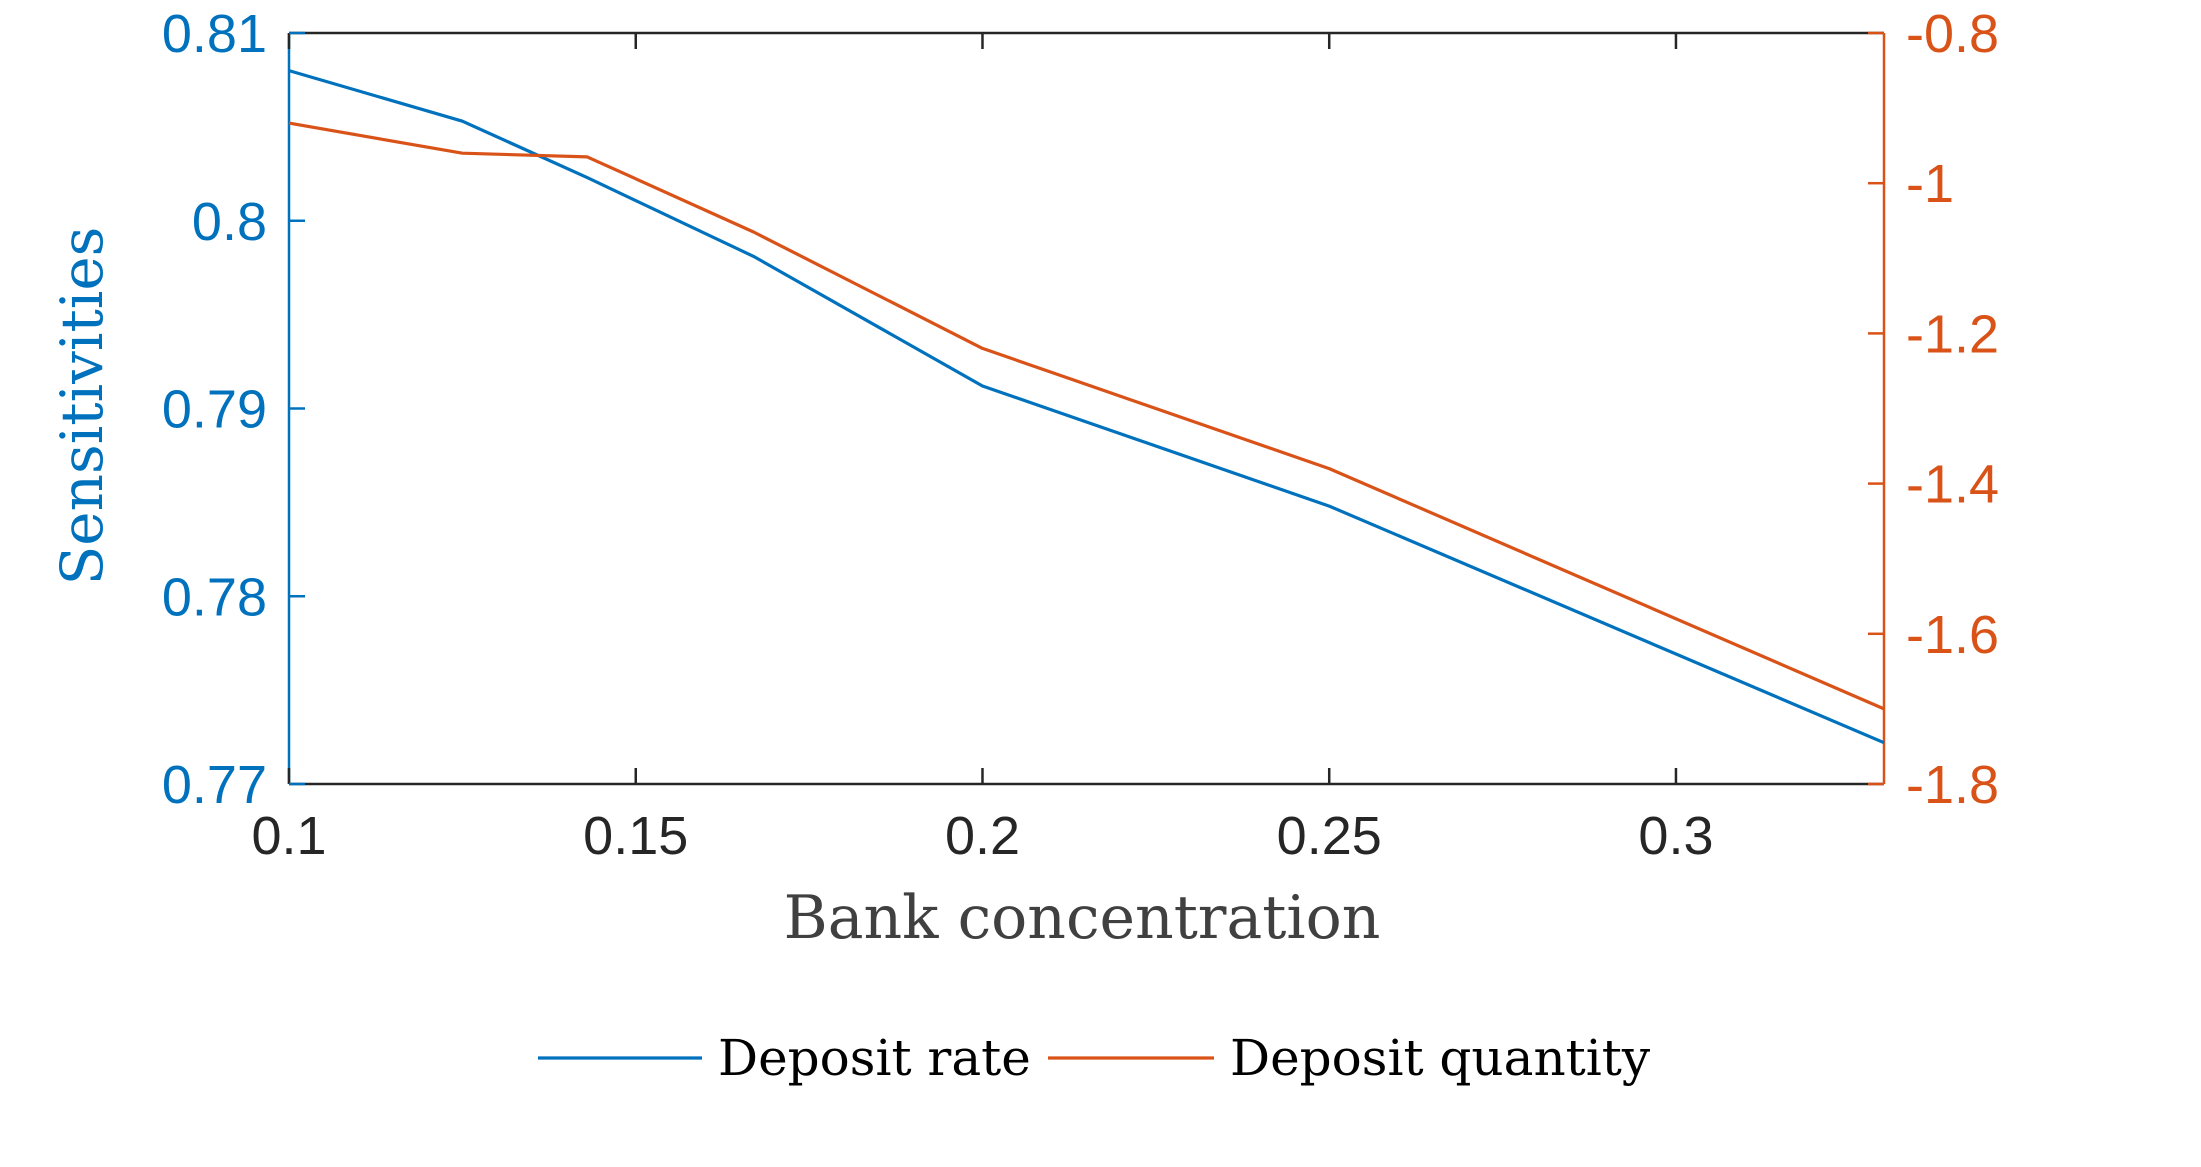  Describe the element at coordinates (214, 785) in the screenshot. I see `y-left-tick-label: 0.77` at that location.